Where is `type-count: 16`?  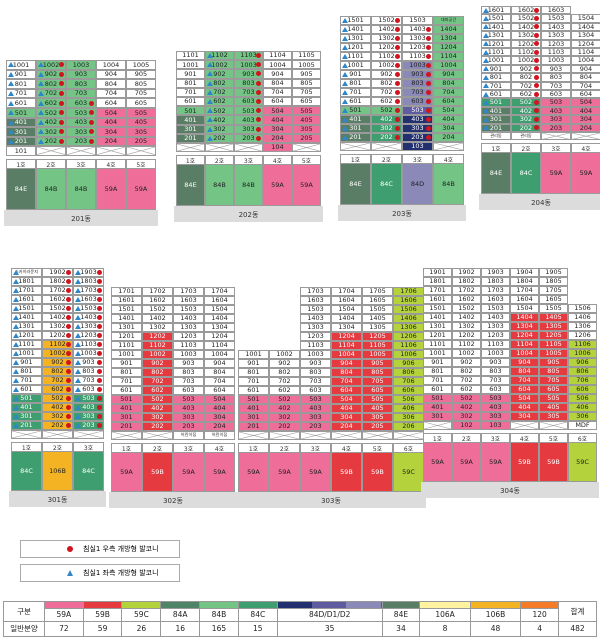 type-count: 16 is located at coordinates (180, 629).